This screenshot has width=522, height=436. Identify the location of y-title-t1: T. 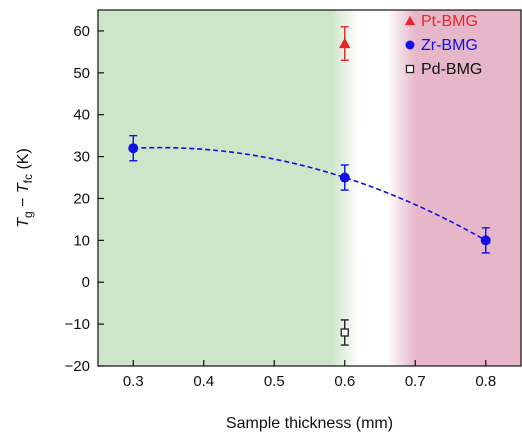
(23, 222).